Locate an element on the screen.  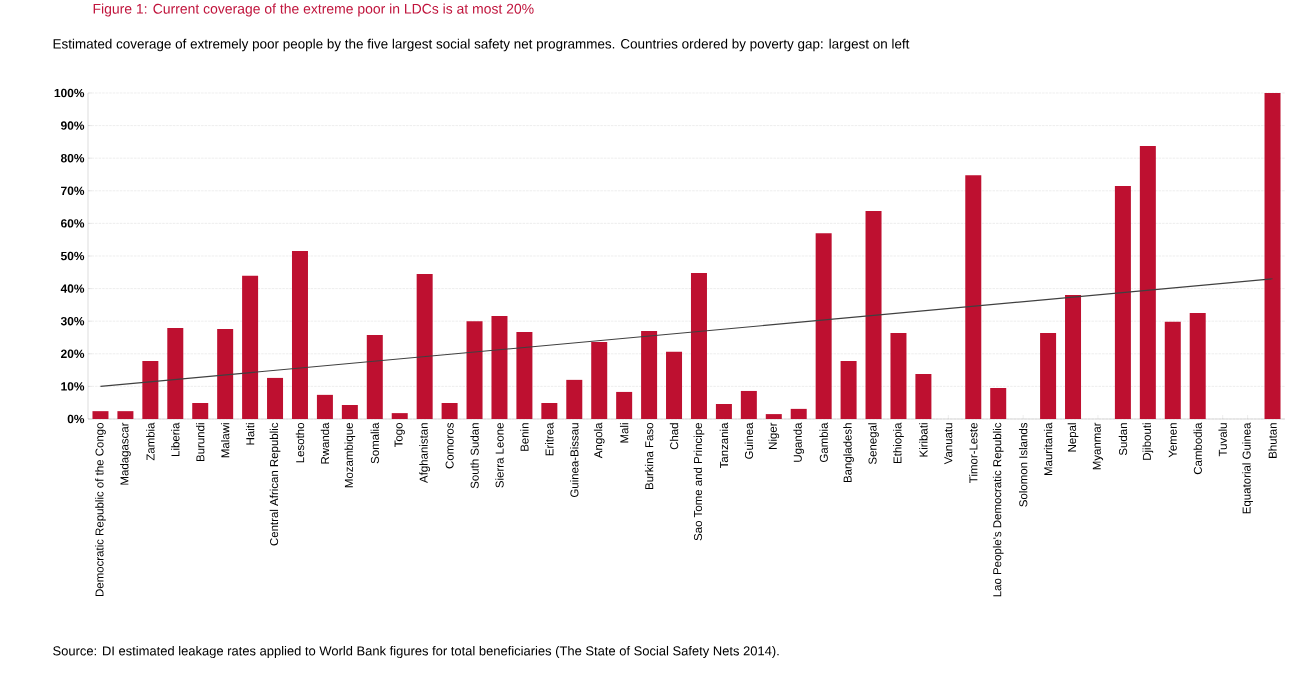
x-tick-label: Sudan is located at coordinates (1123, 439).